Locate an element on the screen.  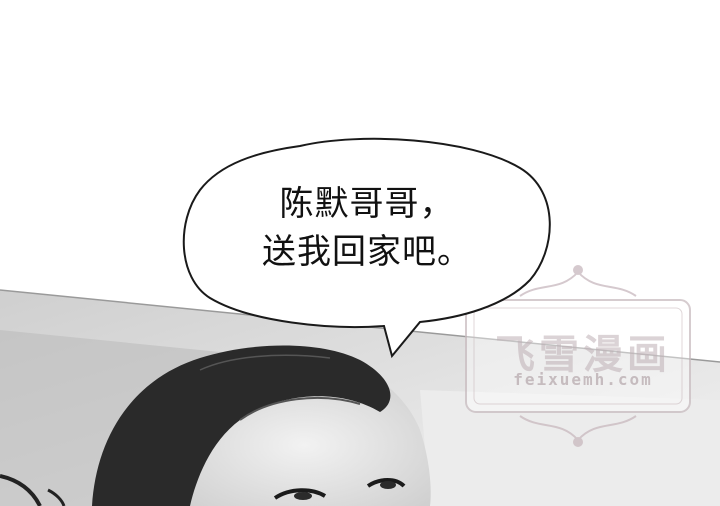
watermark-title: 飞雪漫画 is located at coordinates (583, 355).